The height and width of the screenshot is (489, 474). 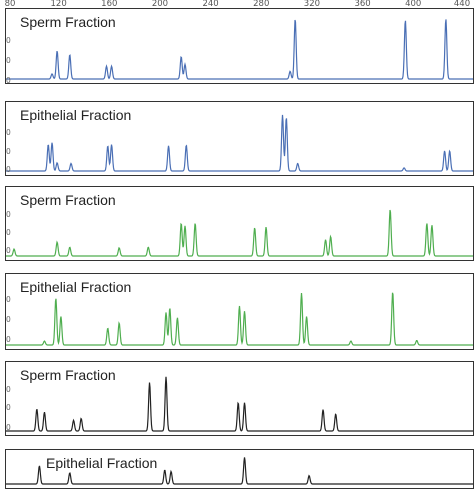 I want to click on x-tick-label: 80, so click(x=10, y=4).